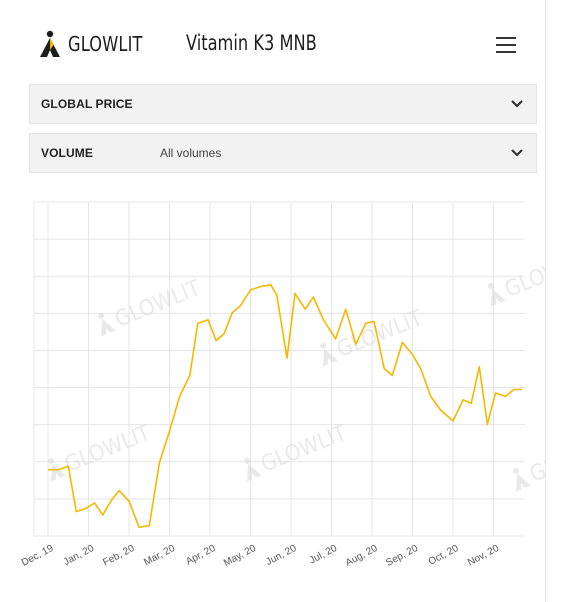 Image resolution: width=575 pixels, height=602 pixels. Describe the element at coordinates (38, 556) in the screenshot. I see `x-tick-label: Dec, 19` at that location.